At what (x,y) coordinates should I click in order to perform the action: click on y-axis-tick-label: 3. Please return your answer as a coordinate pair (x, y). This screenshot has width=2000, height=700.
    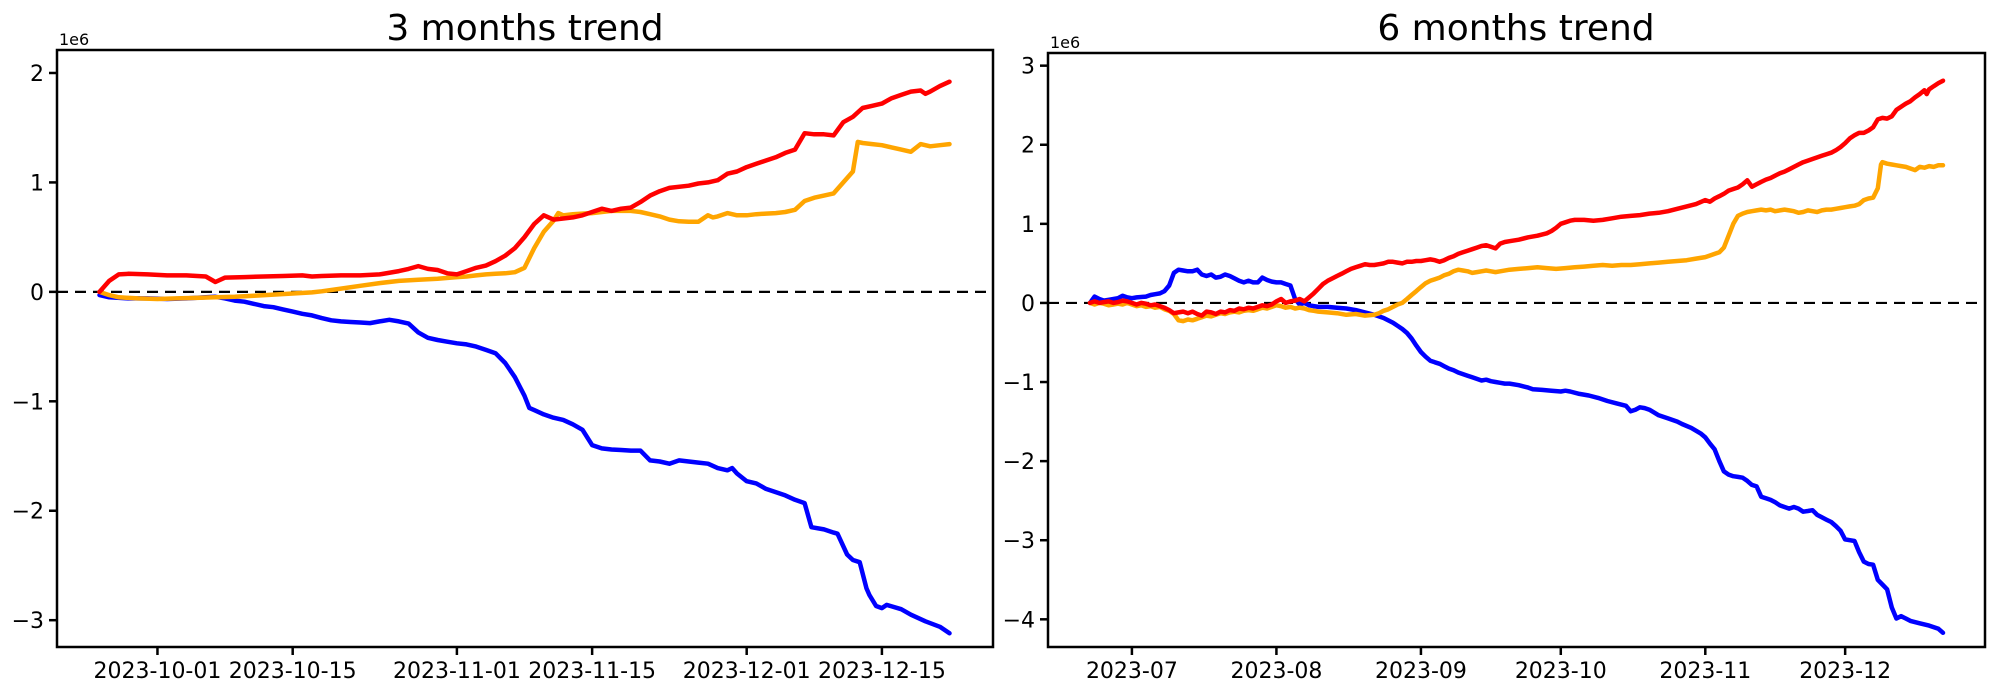
    Looking at the image, I should click on (1028, 67).